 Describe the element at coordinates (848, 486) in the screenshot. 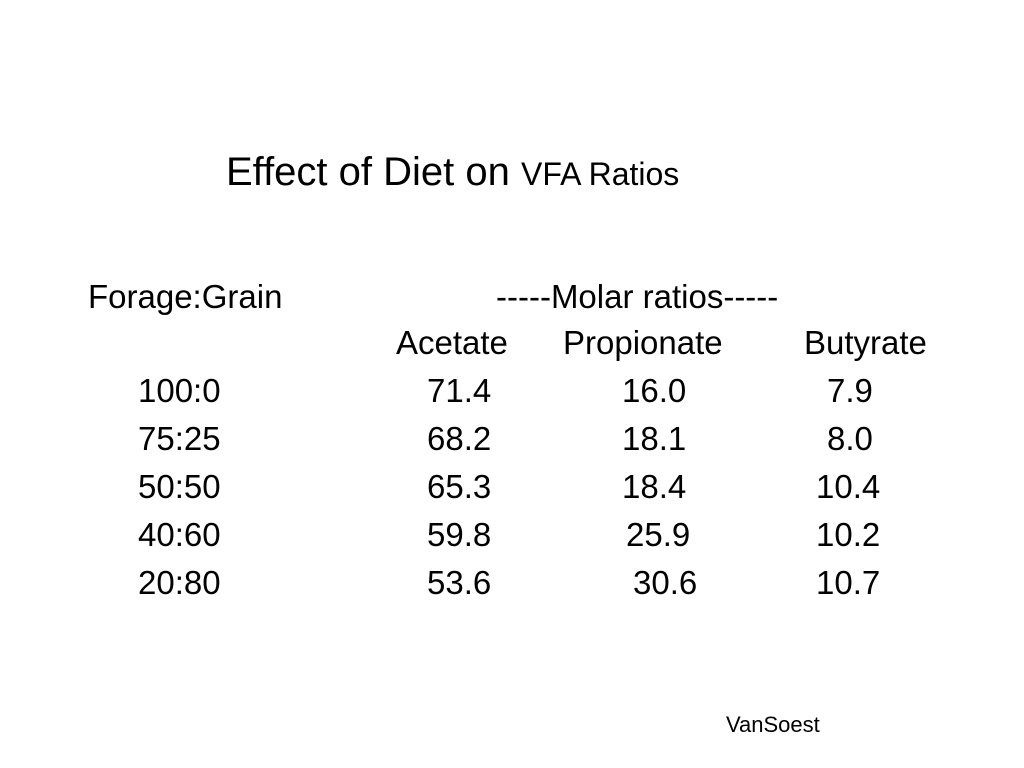

I see `cell-butyrate: 10.4` at that location.